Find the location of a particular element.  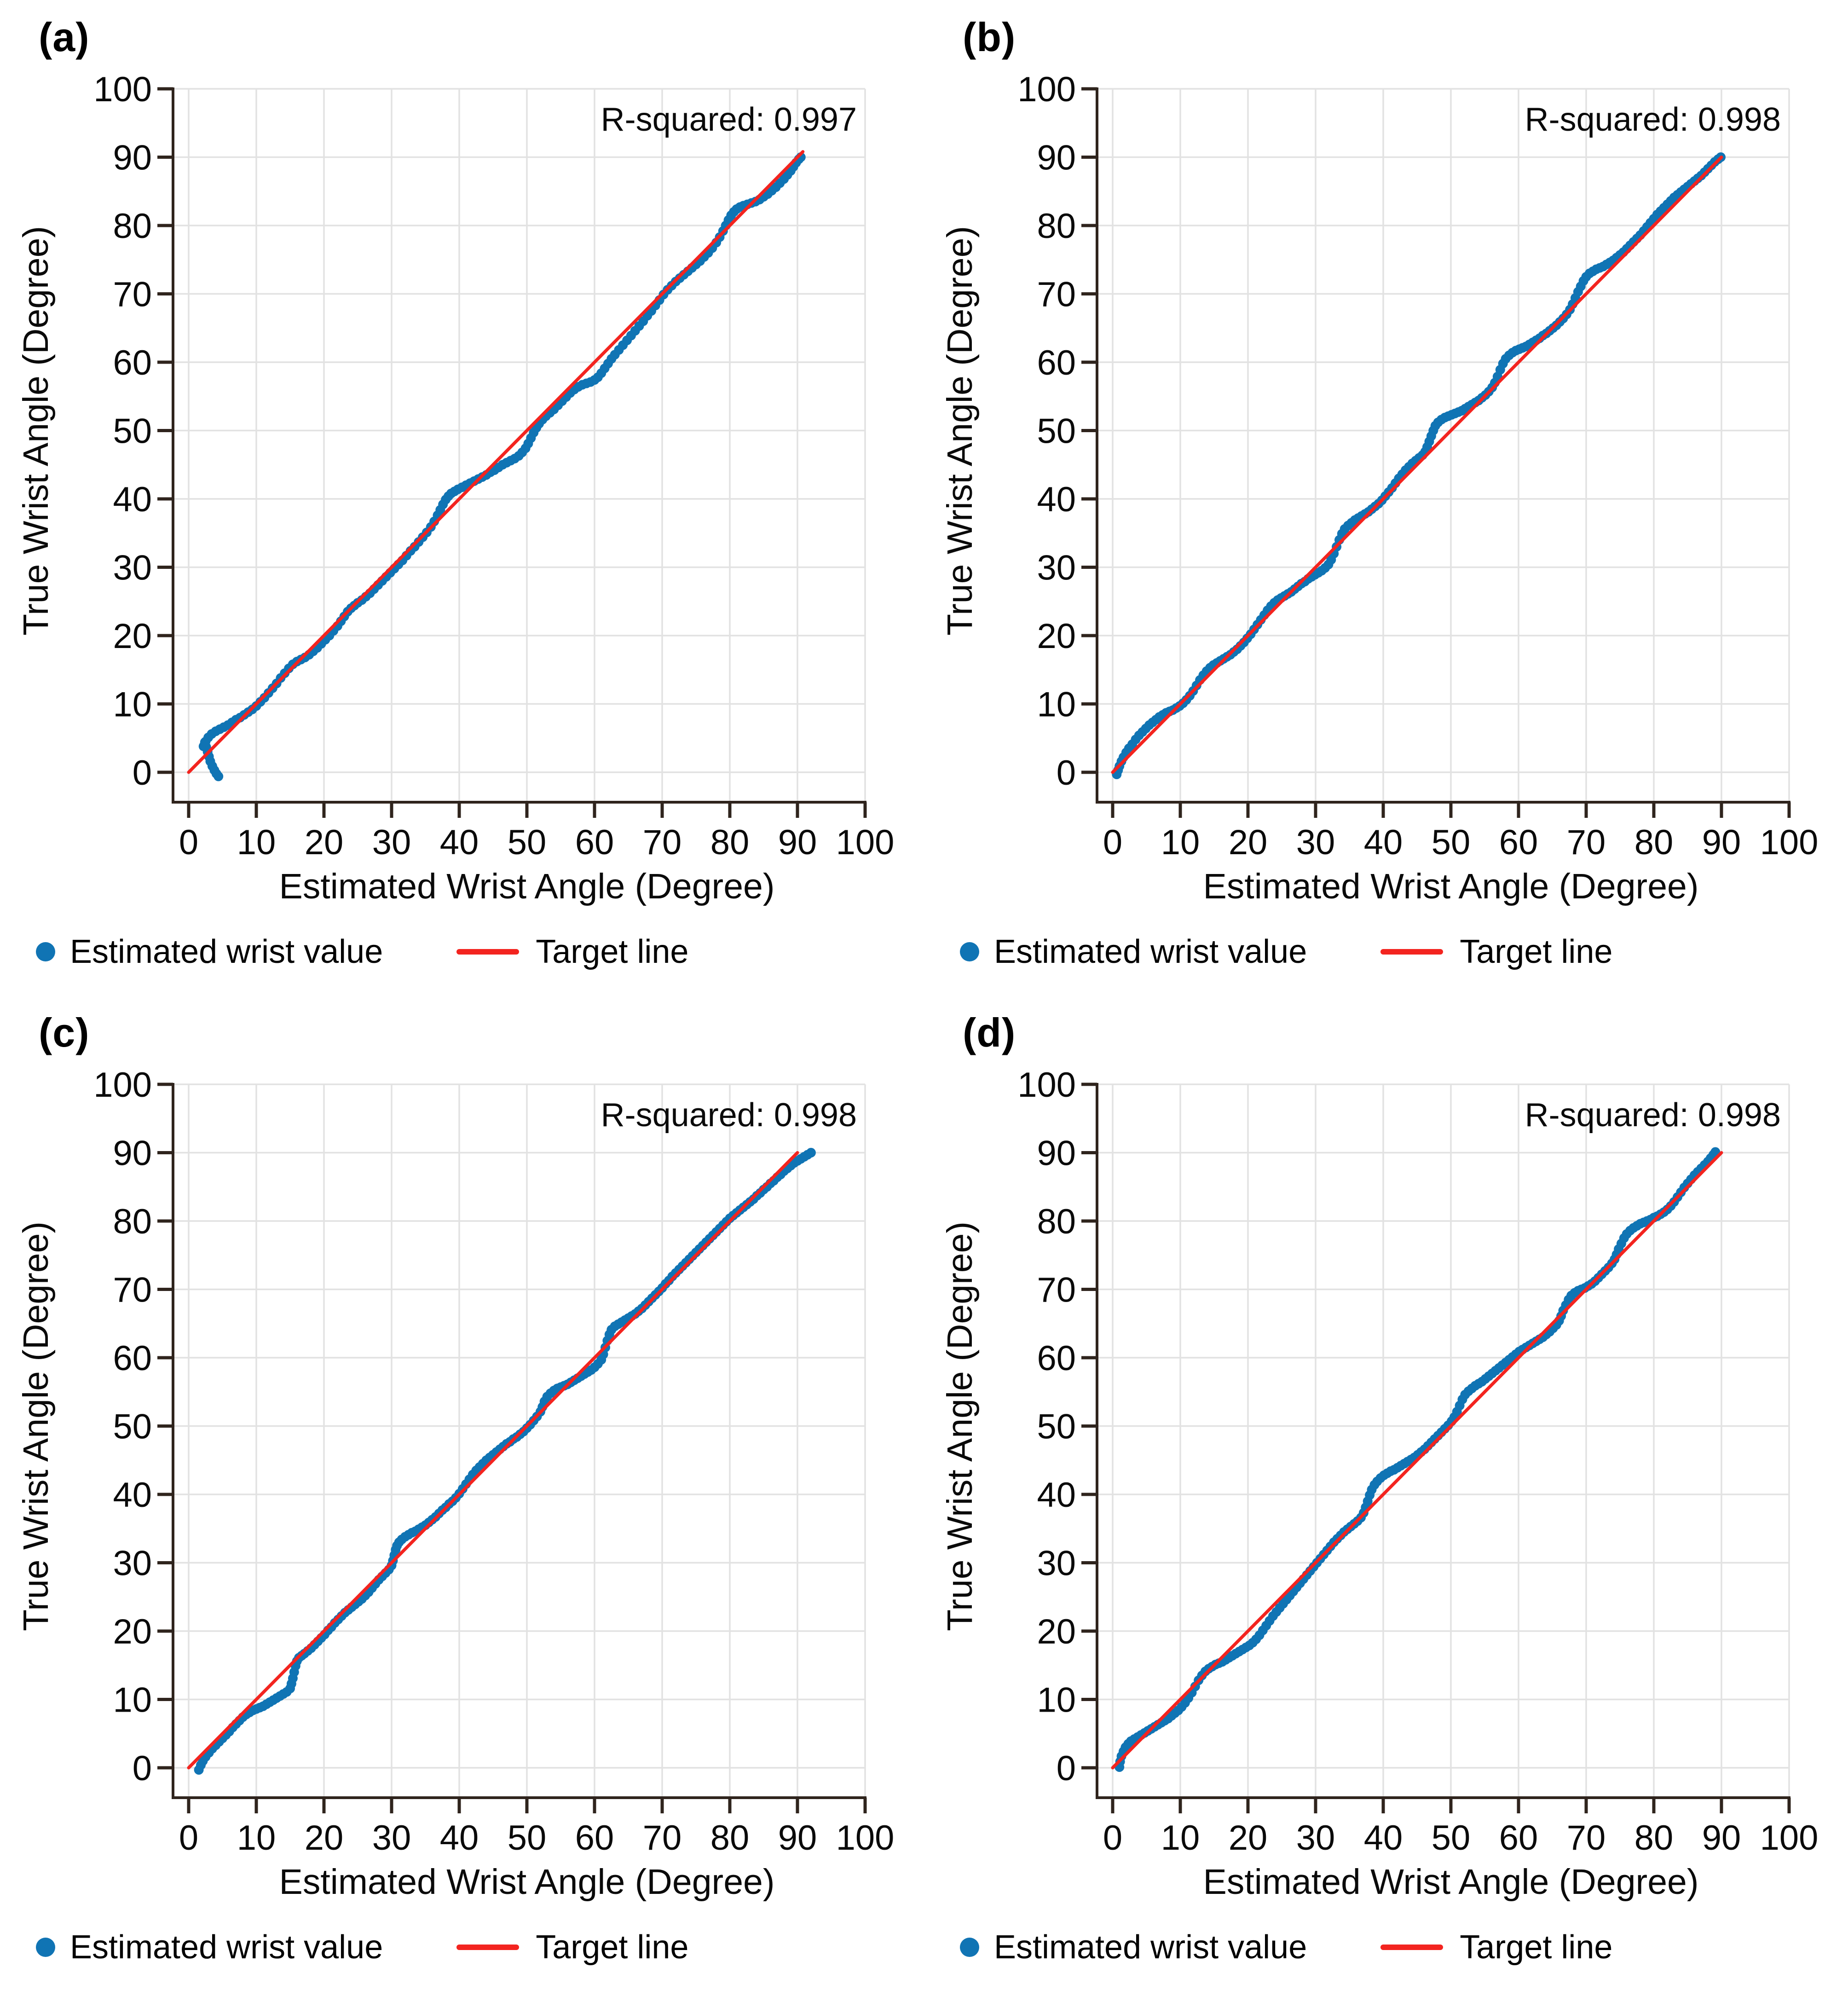

panel-label-c: (c) is located at coordinates (64, 1032).